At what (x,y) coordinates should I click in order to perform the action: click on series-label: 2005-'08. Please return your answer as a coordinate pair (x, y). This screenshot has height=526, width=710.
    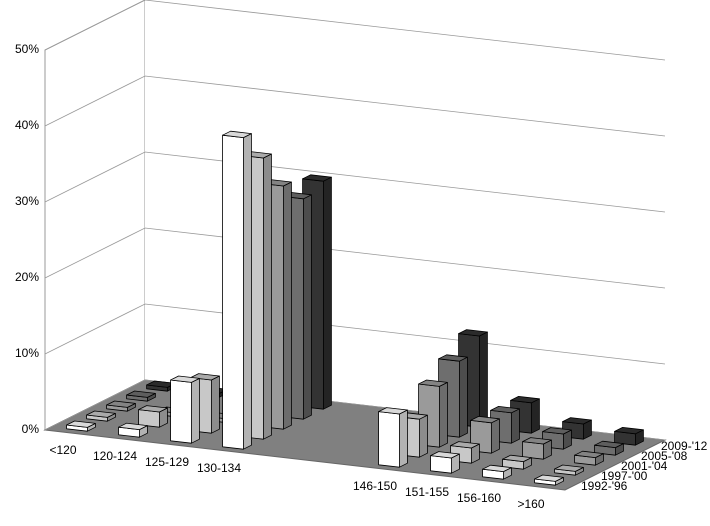
    Looking at the image, I should click on (664, 456).